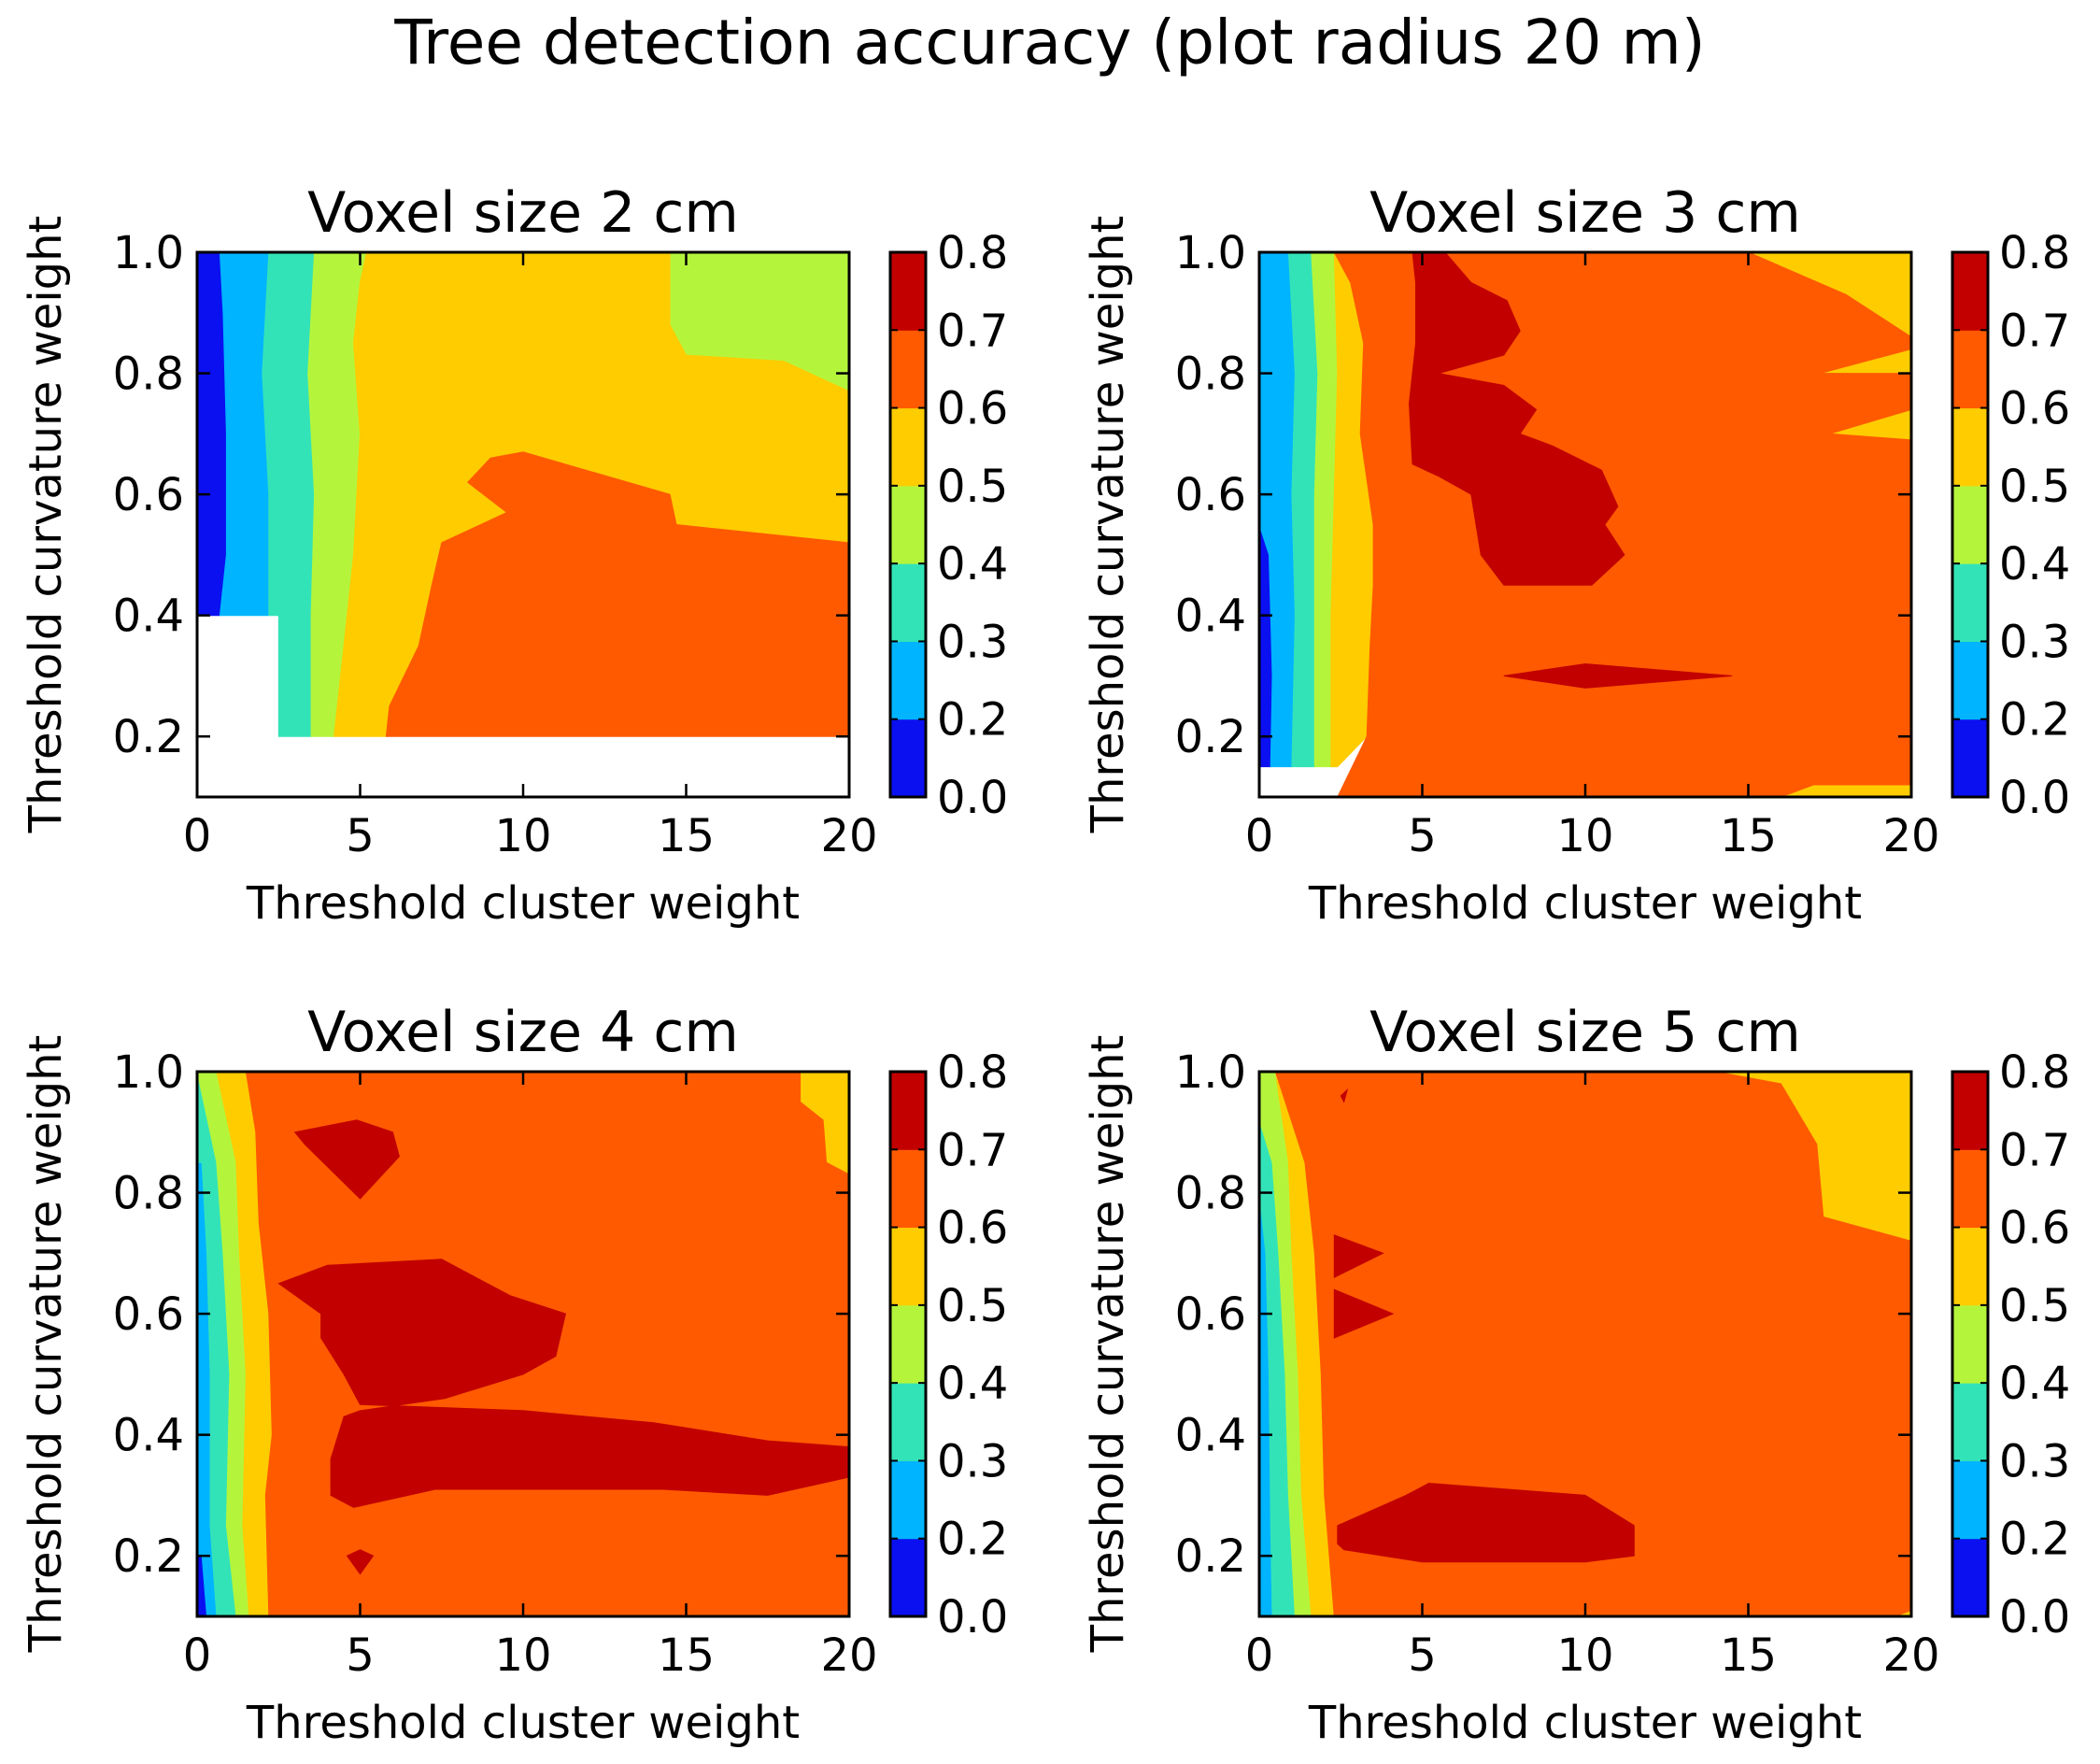 The width and height of the screenshot is (2100, 1764). What do you see at coordinates (289, 494) in the screenshot?
I see `contour-region-0.3-0.4` at bounding box center [289, 494].